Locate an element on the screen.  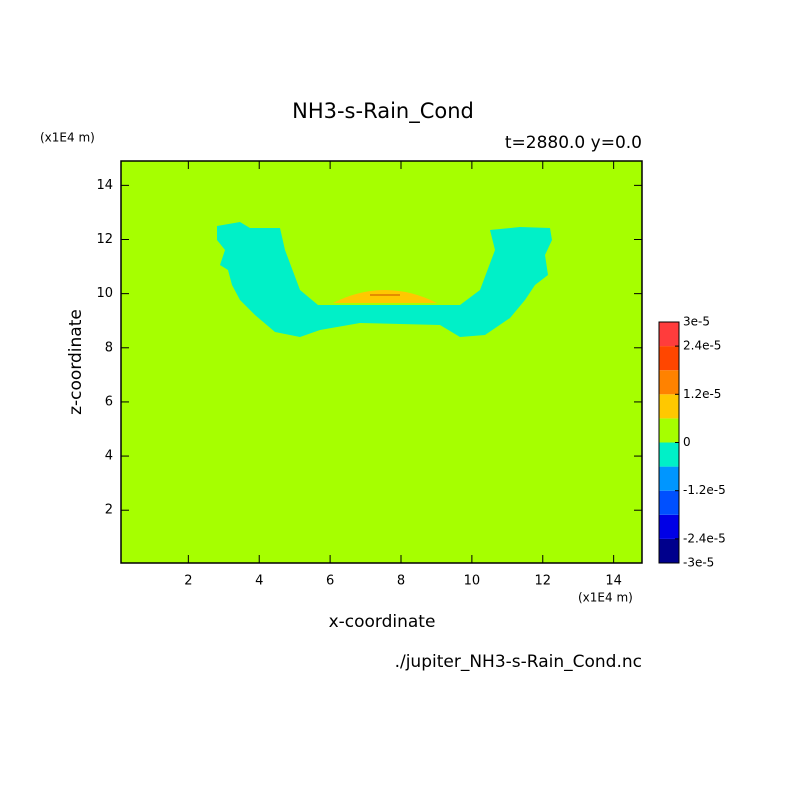
chart-title: NH3-s-Rain_Cond is located at coordinates (383, 111).